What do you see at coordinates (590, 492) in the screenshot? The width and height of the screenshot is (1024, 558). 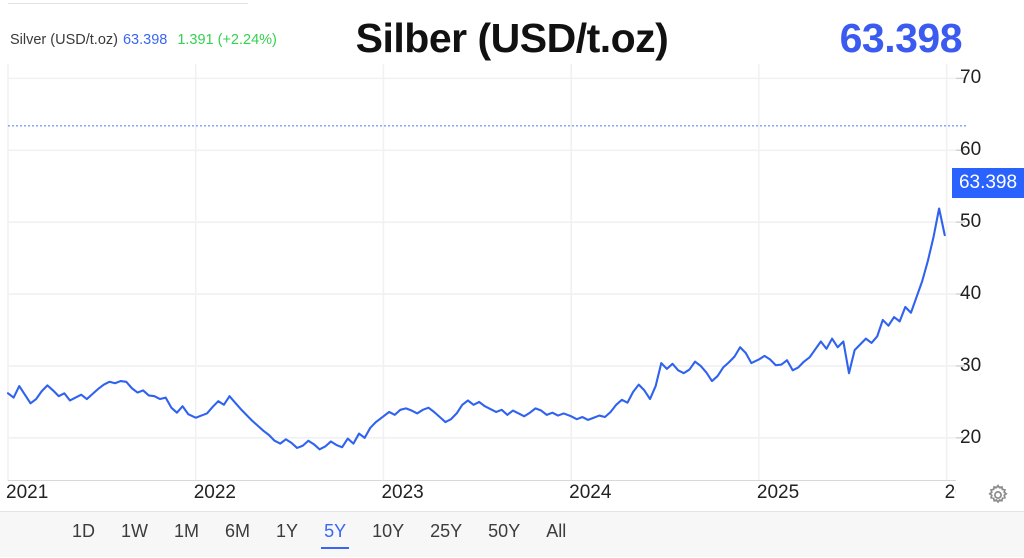 I see `x-axis-tick-label: 2024` at bounding box center [590, 492].